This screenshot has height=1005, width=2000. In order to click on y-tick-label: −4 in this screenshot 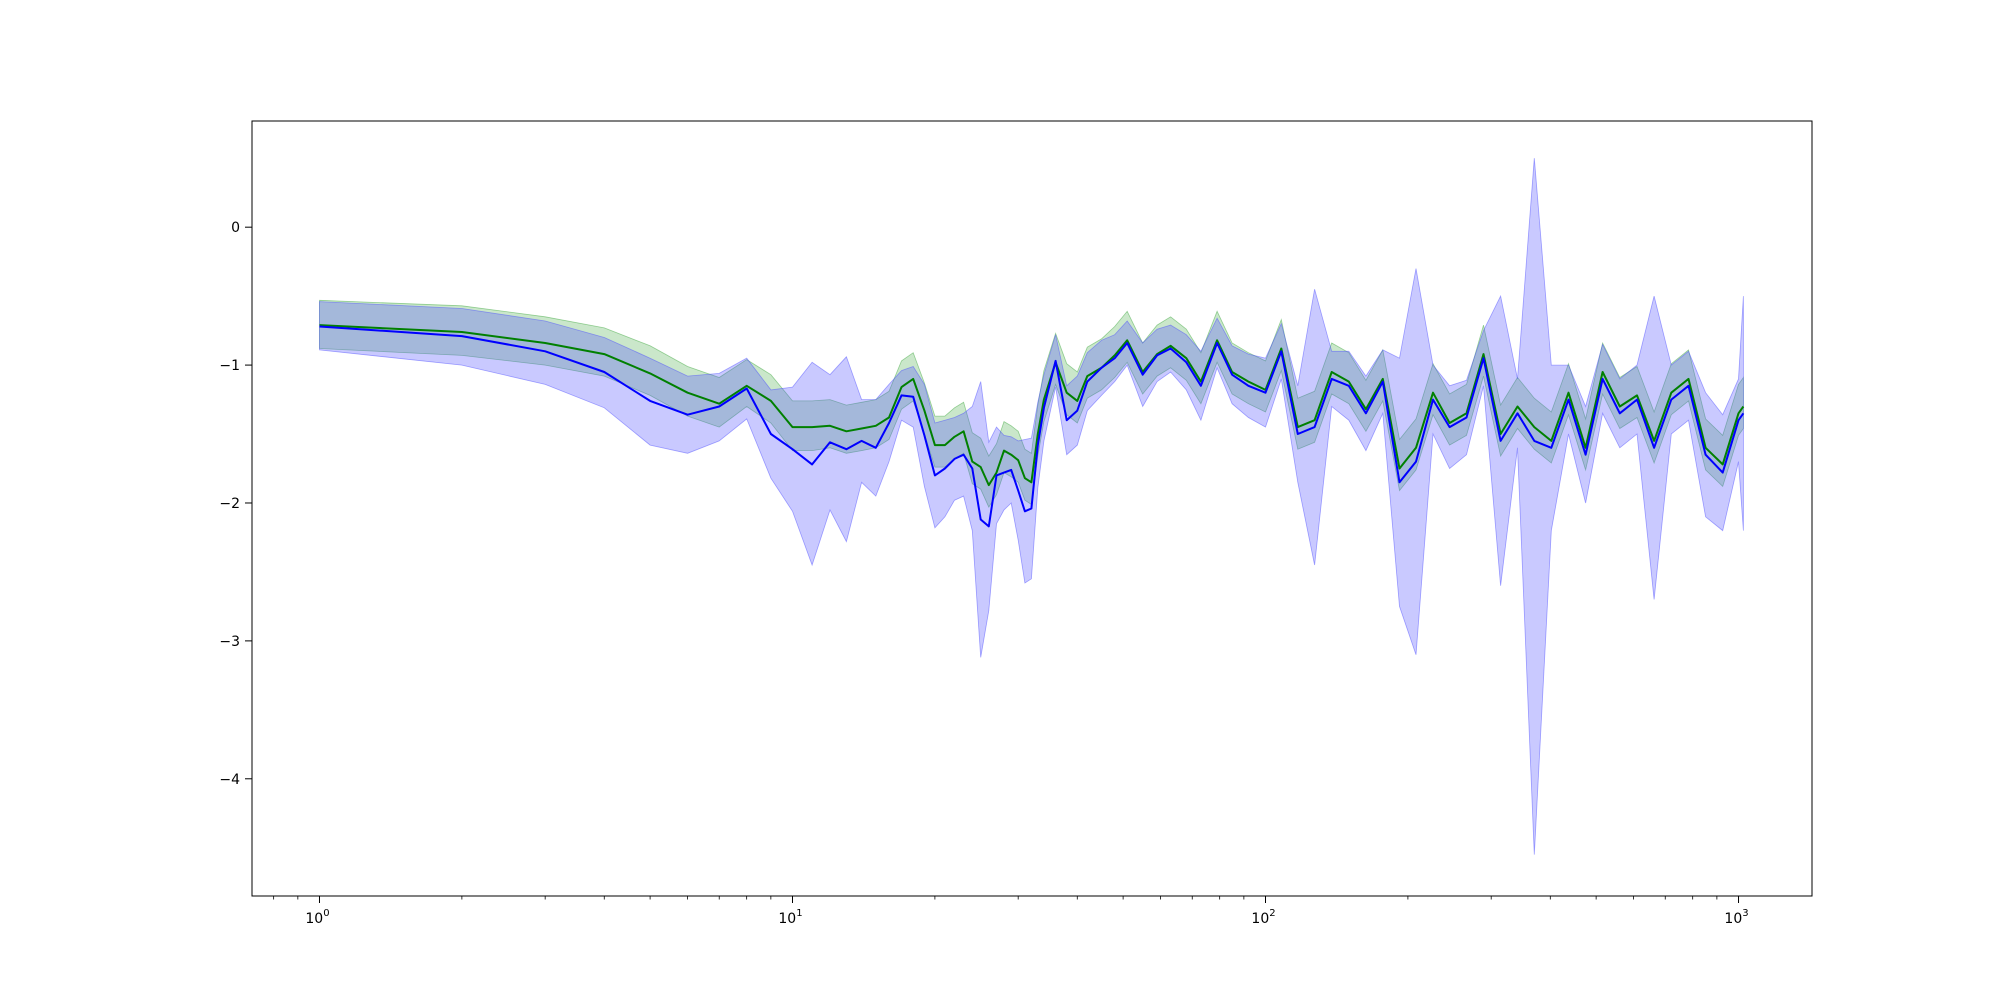, I will do `click(229, 780)`.